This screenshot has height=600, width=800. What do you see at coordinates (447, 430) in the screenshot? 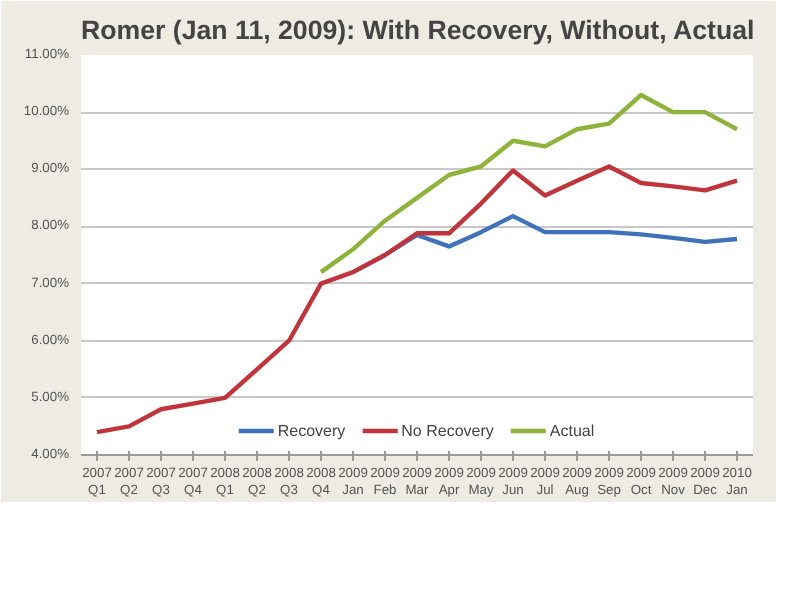
I see `legend-label: No Recovery` at bounding box center [447, 430].